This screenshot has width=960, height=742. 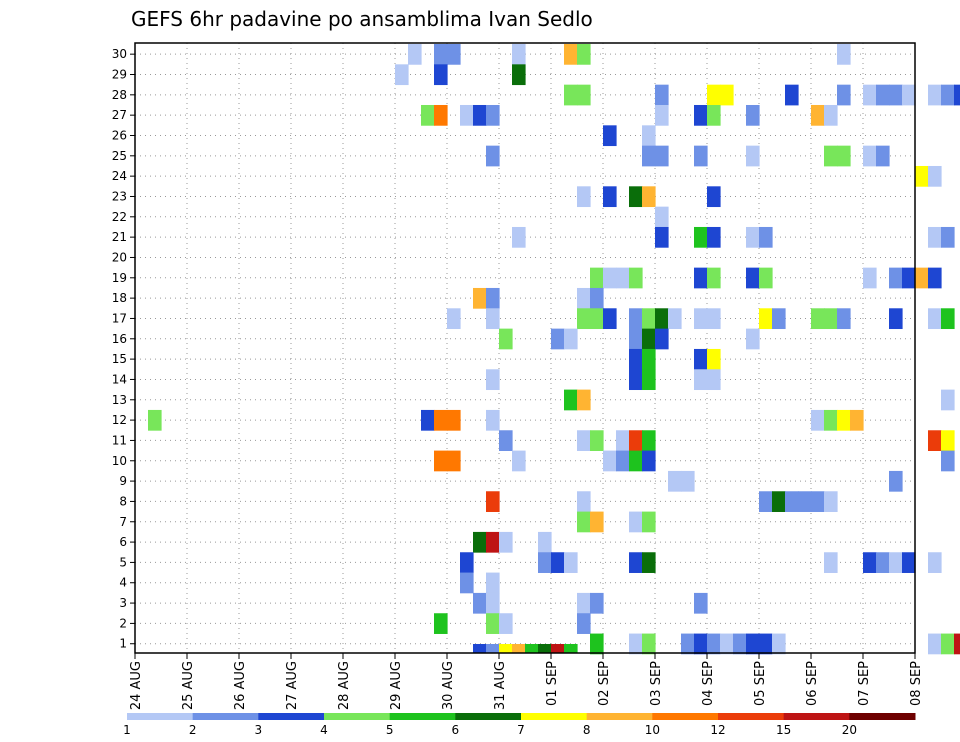 What do you see at coordinates (119, 217) in the screenshot?
I see `y-tick-label: 22` at bounding box center [119, 217].